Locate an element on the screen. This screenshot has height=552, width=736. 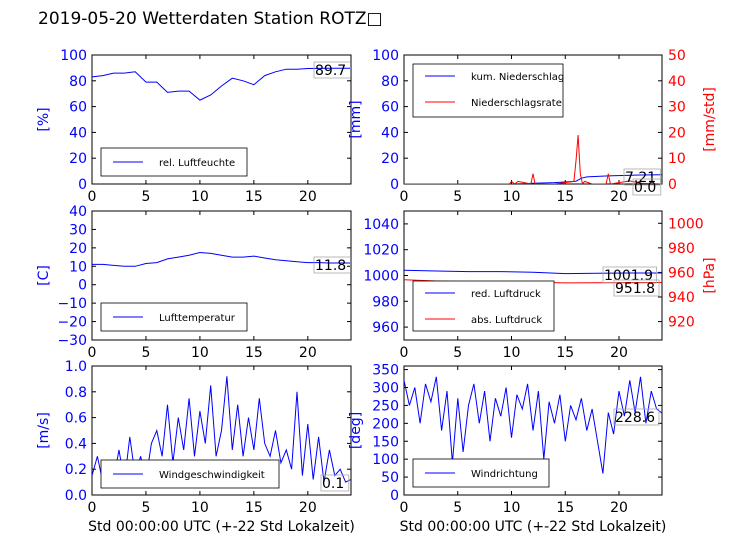
annotation-value: 951.8 is located at coordinates (635, 289).